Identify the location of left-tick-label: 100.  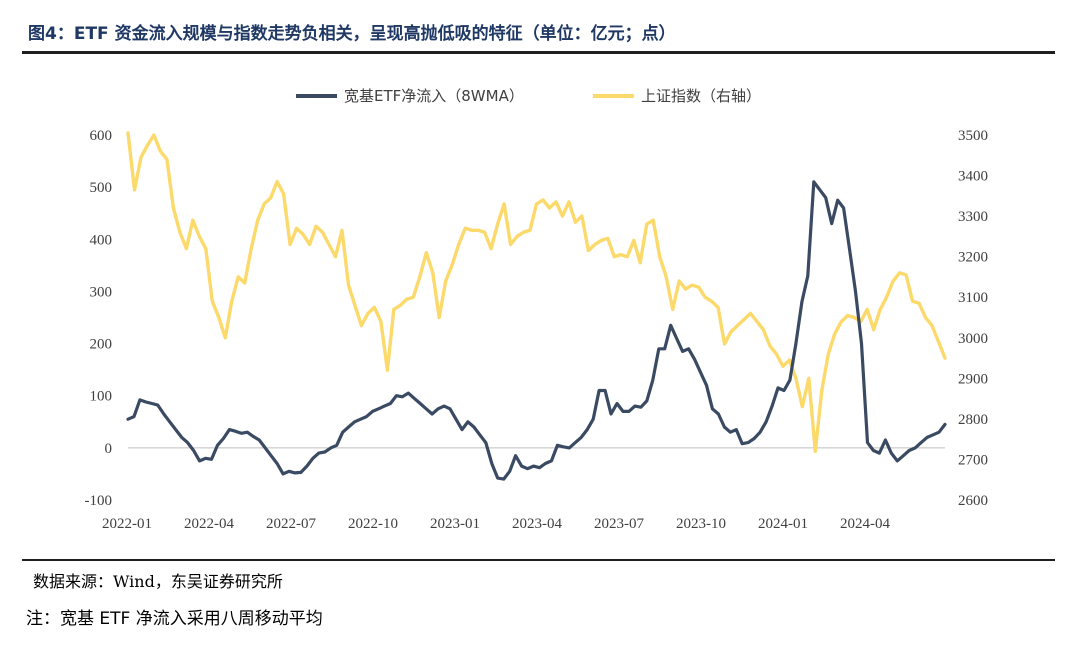
(101, 397).